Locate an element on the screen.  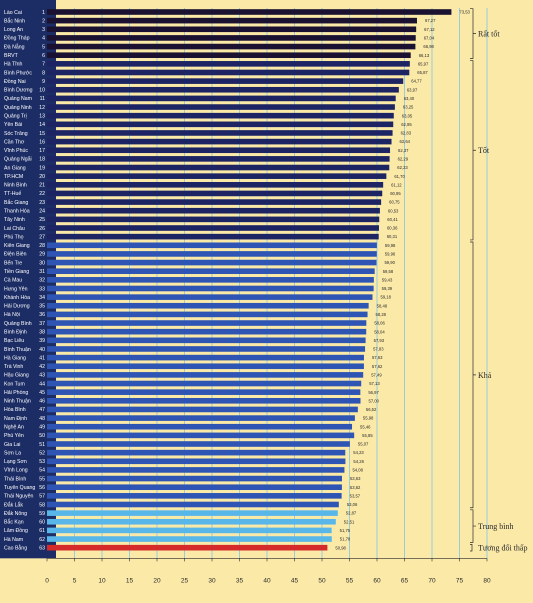
value-label: 64,77 is located at coordinates (416, 81).